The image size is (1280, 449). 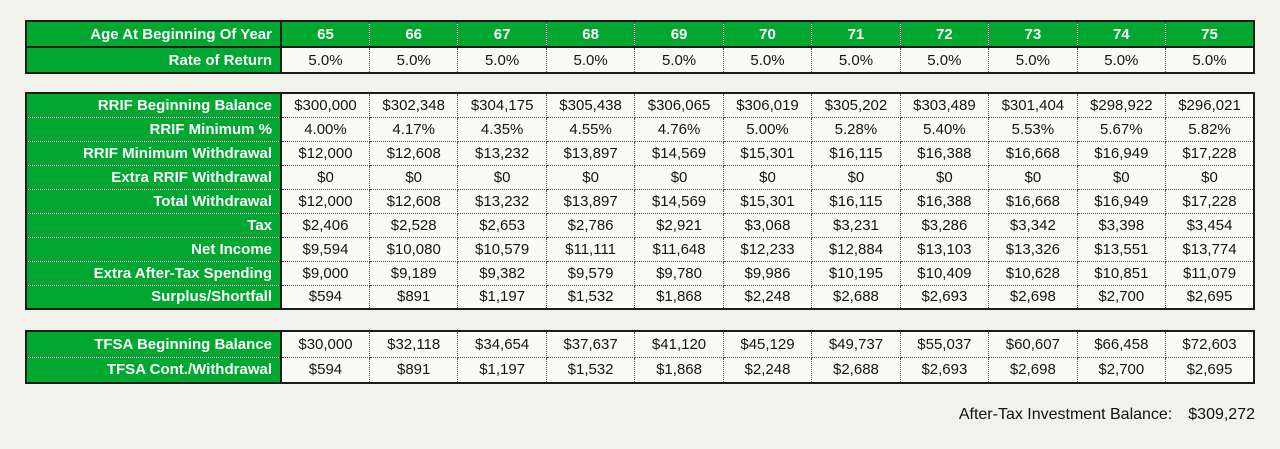 What do you see at coordinates (325, 344) in the screenshot?
I see `tfsa-beginning-balance-cell: $30,000` at bounding box center [325, 344].